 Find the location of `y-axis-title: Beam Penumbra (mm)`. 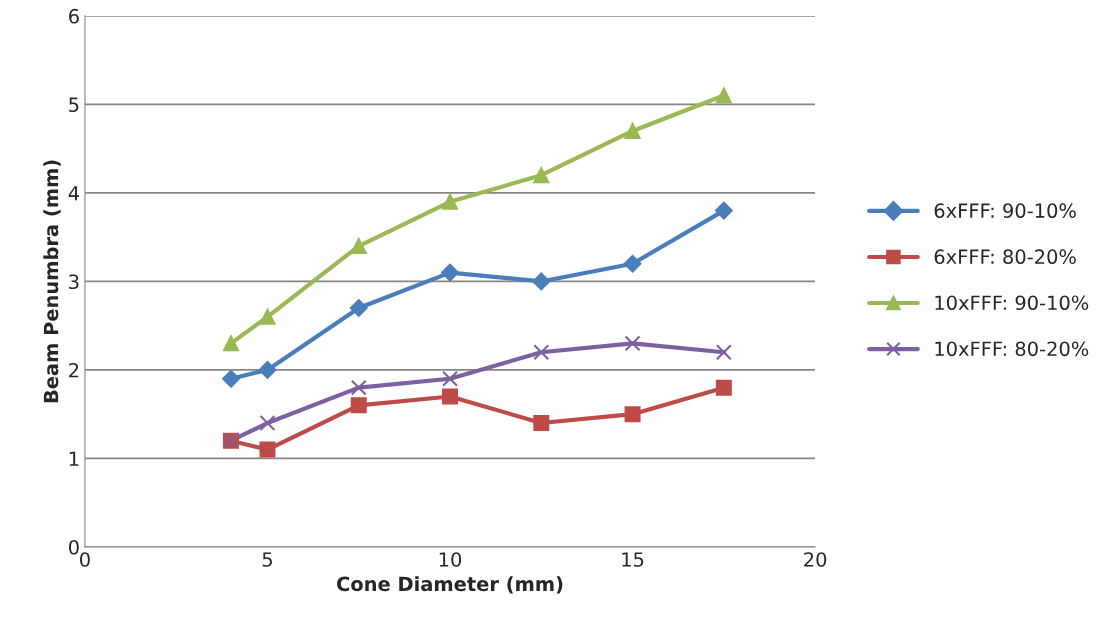

y-axis-title: Beam Penumbra (mm) is located at coordinates (52, 281).